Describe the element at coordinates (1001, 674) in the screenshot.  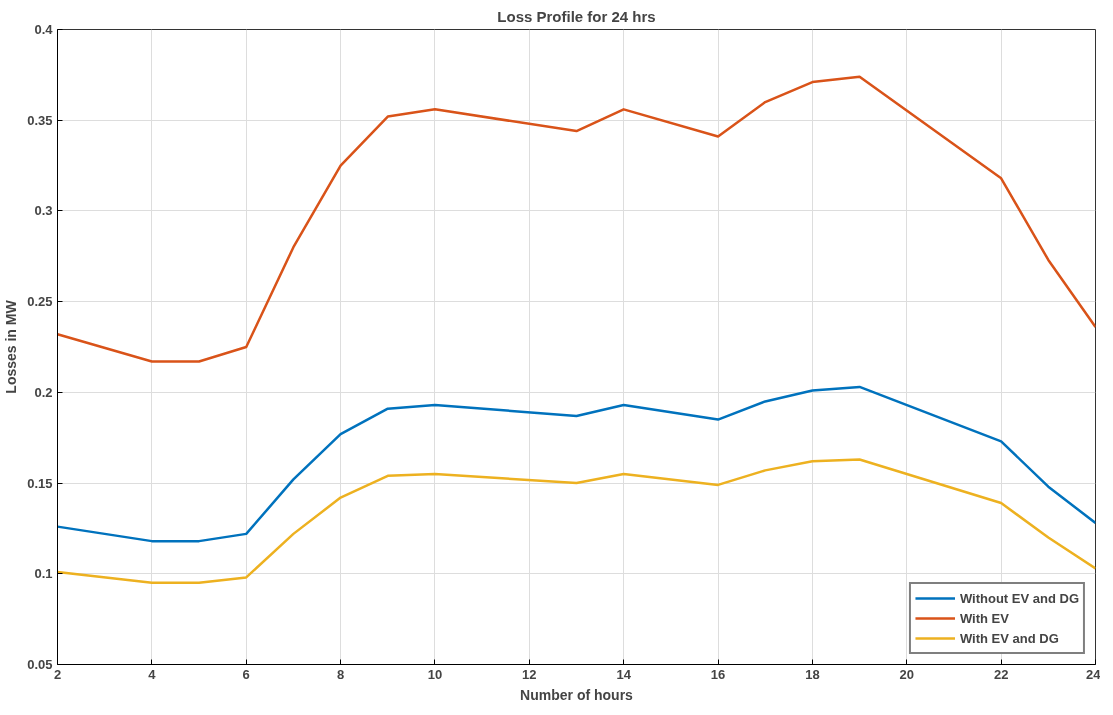
I see `x-tick-label: 22` at that location.